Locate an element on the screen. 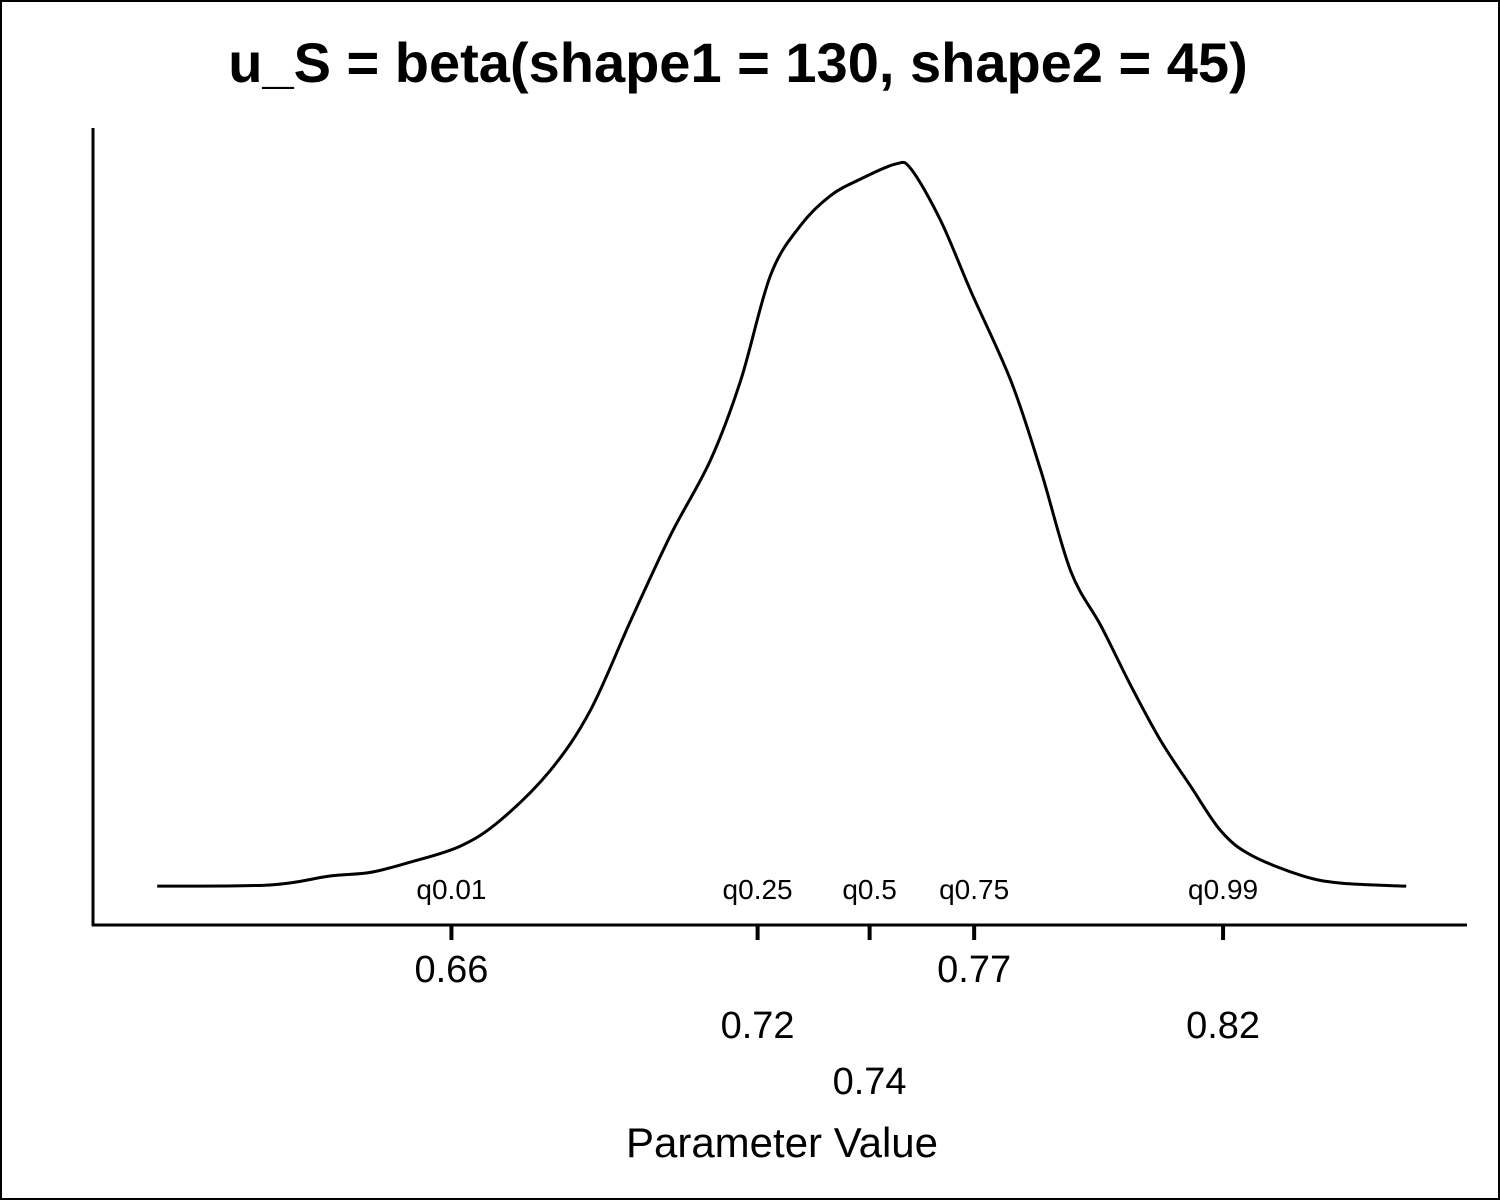 The height and width of the screenshot is (1200, 1500). quantile-label: q0.01 is located at coordinates (451, 889).